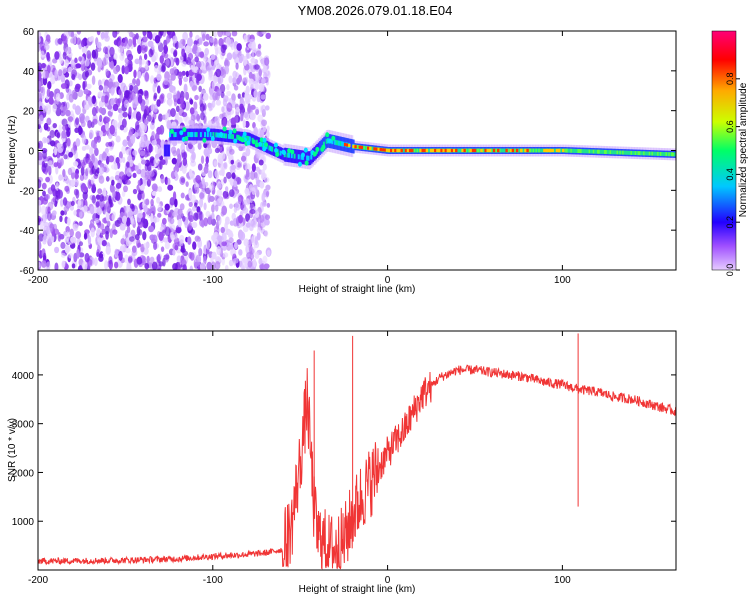 The width and height of the screenshot is (750, 600). I want to click on y-tick-label: 1000, so click(23, 522).